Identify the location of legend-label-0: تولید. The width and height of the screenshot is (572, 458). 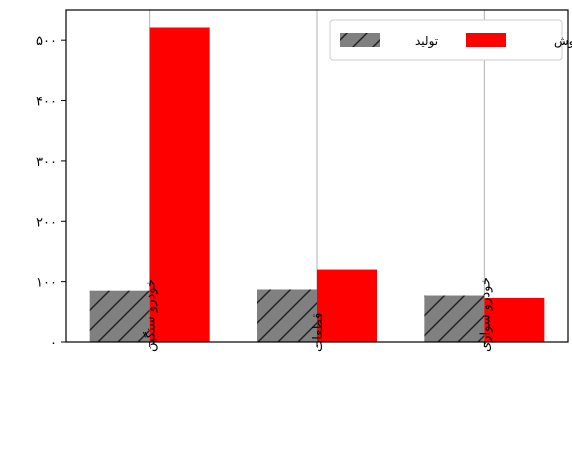
(426, 41).